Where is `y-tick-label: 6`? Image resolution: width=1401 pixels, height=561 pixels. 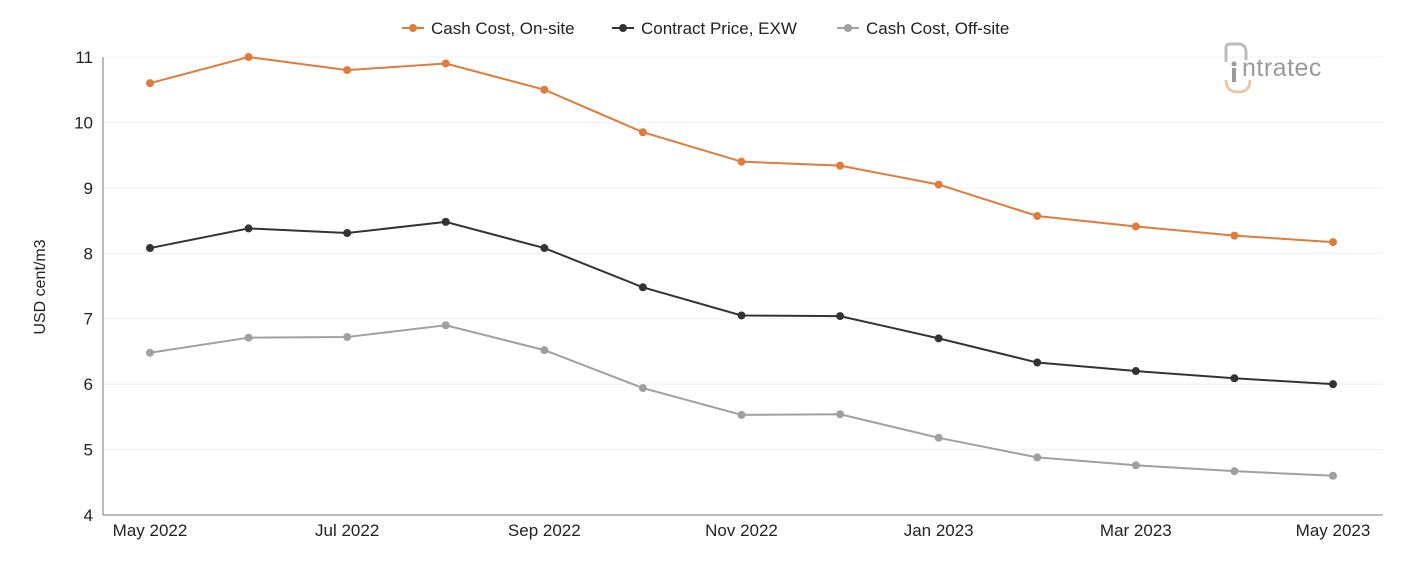 y-tick-label: 6 is located at coordinates (88, 384).